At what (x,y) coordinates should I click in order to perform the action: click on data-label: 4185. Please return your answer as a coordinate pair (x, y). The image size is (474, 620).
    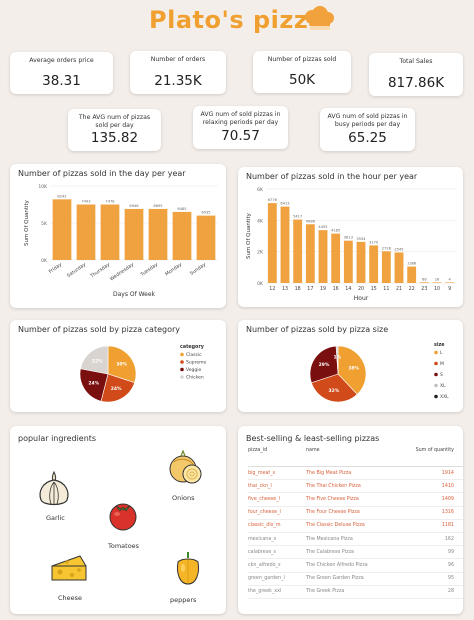
    Looking at the image, I should click on (335, 231).